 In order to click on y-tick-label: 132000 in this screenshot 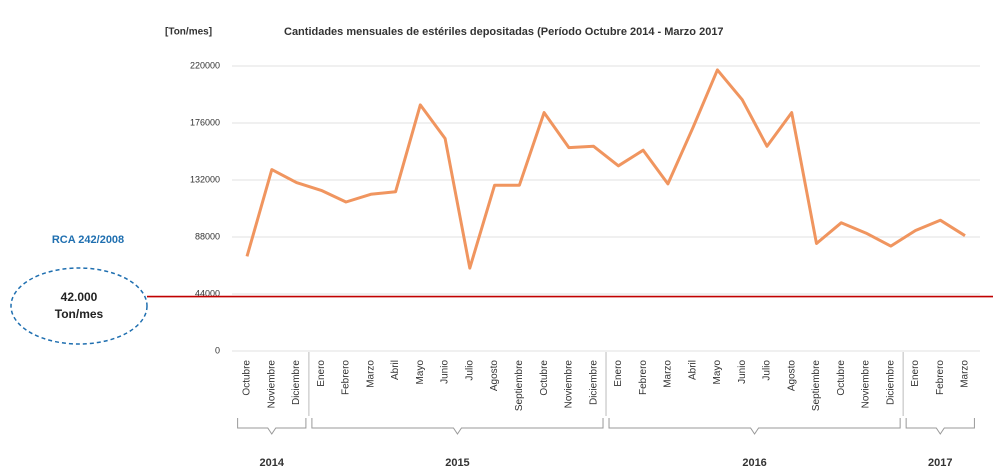, I will do `click(205, 179)`.